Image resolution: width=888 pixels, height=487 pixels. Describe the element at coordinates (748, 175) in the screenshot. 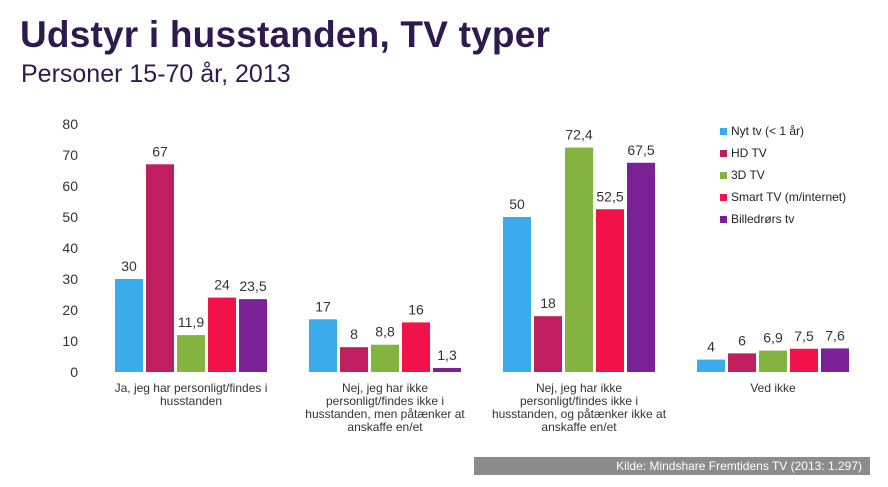

I see `legend-label: 3D TV` at that location.